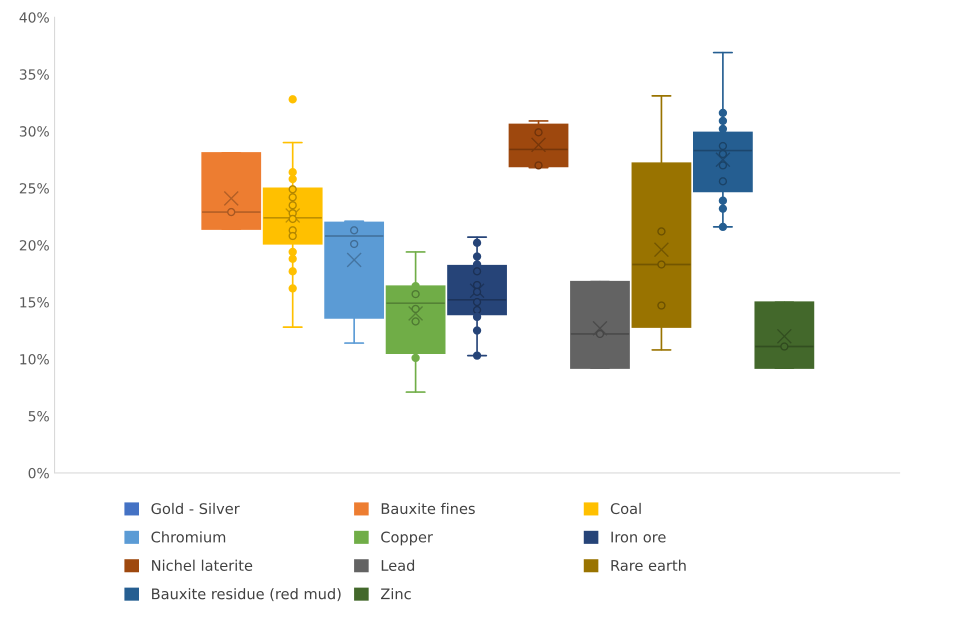 The image size is (957, 640). Describe the element at coordinates (428, 508) in the screenshot. I see `legend-label: Bauxite fines` at that location.